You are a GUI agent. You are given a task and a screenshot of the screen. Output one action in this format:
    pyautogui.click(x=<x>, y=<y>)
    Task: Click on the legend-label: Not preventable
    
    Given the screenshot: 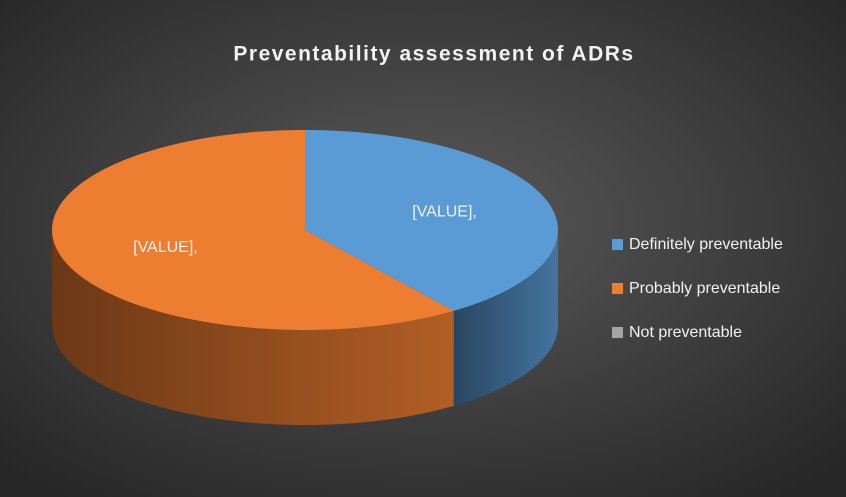 What is the action you would take?
    pyautogui.click(x=685, y=332)
    